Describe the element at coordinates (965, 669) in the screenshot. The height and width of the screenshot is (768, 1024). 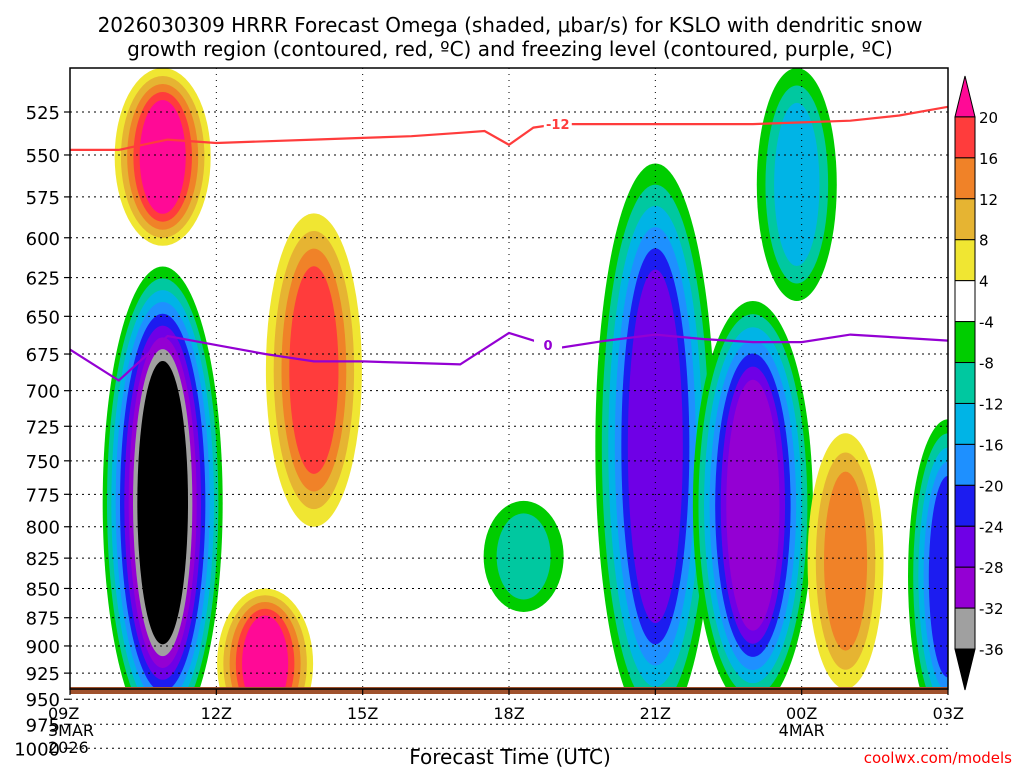
I see `colorbar-cap-bottom` at that location.